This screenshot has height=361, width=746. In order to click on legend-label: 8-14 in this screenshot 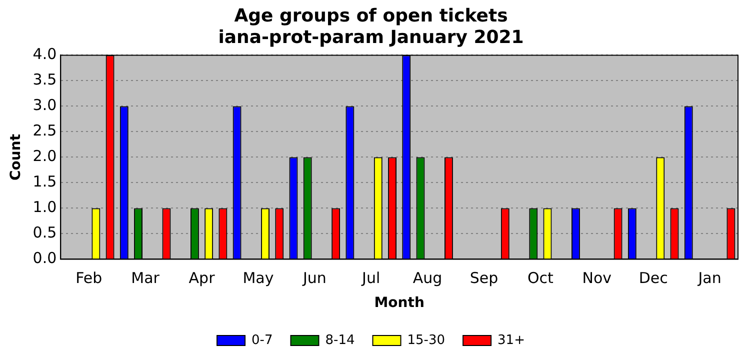, I will do `click(340, 340)`.